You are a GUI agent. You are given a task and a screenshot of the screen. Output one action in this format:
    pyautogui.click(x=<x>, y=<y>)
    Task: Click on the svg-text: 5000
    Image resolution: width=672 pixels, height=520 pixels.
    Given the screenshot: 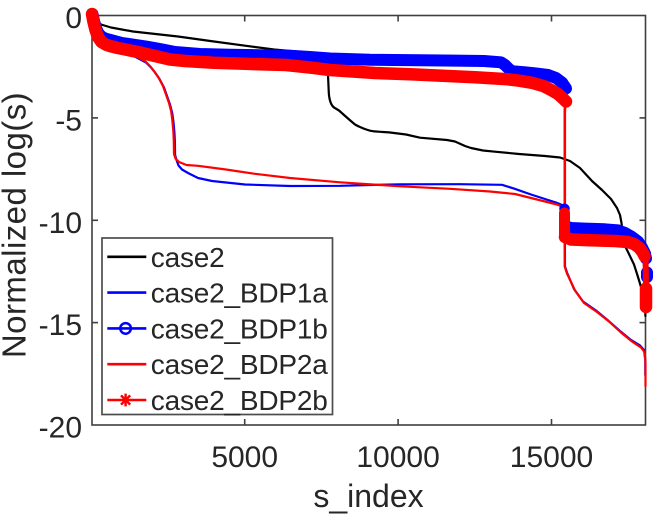 What is the action you would take?
    pyautogui.click(x=244, y=457)
    